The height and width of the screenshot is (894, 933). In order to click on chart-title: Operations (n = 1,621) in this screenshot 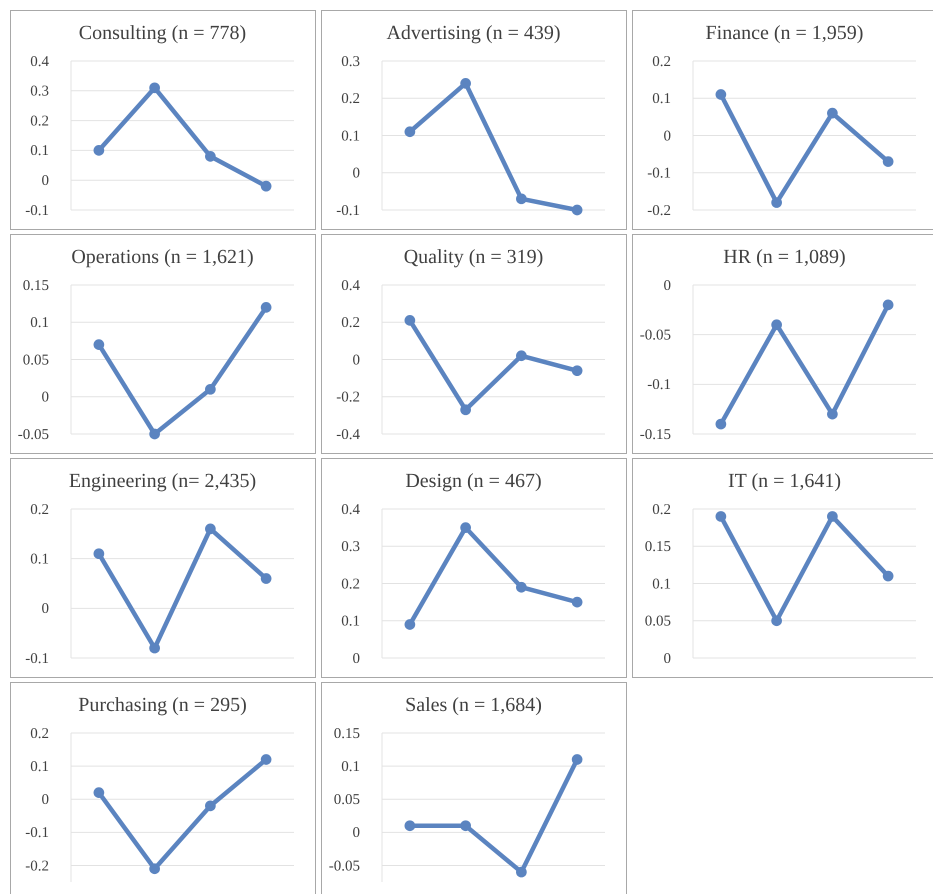, I will do `click(162, 257)`.